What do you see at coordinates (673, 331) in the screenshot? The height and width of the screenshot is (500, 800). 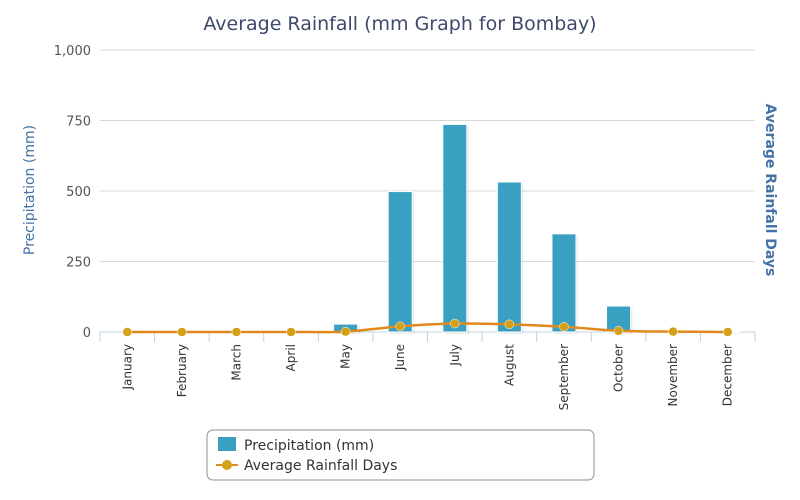 I see `rainfall-days-point-november` at bounding box center [673, 331].